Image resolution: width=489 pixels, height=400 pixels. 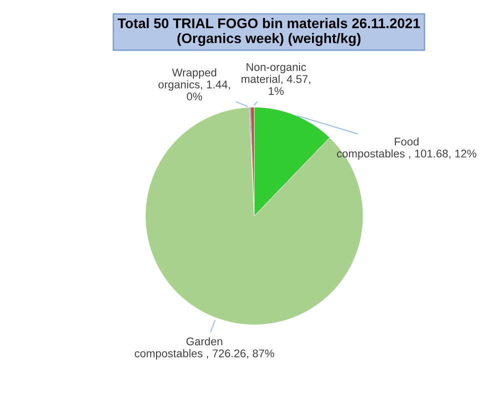 What do you see at coordinates (276, 78) in the screenshot?
I see `slice-label: Non-organic material, 4.57, 1%` at bounding box center [276, 78].